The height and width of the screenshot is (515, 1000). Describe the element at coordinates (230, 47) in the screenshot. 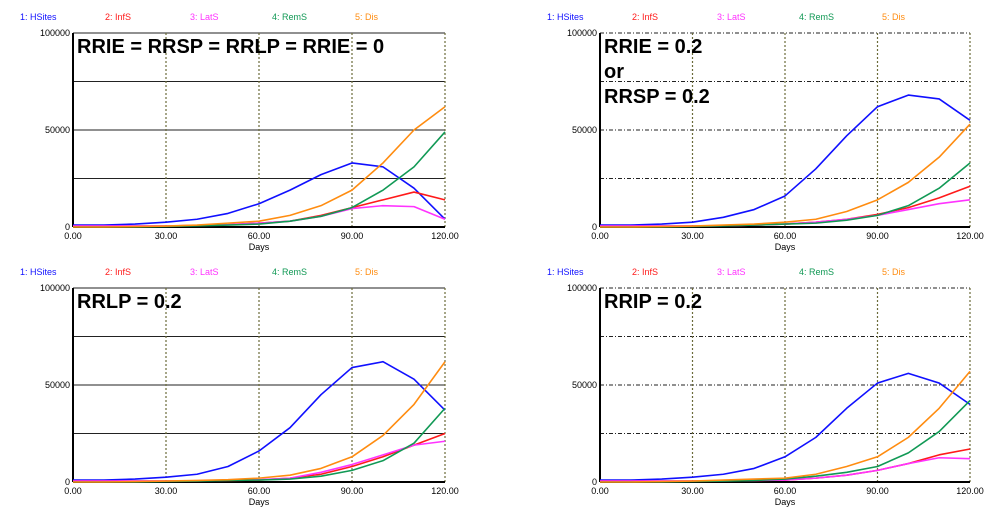

I see `annotation-text: RRIE = RRSP = RRLP = RRIE = 0` at that location.